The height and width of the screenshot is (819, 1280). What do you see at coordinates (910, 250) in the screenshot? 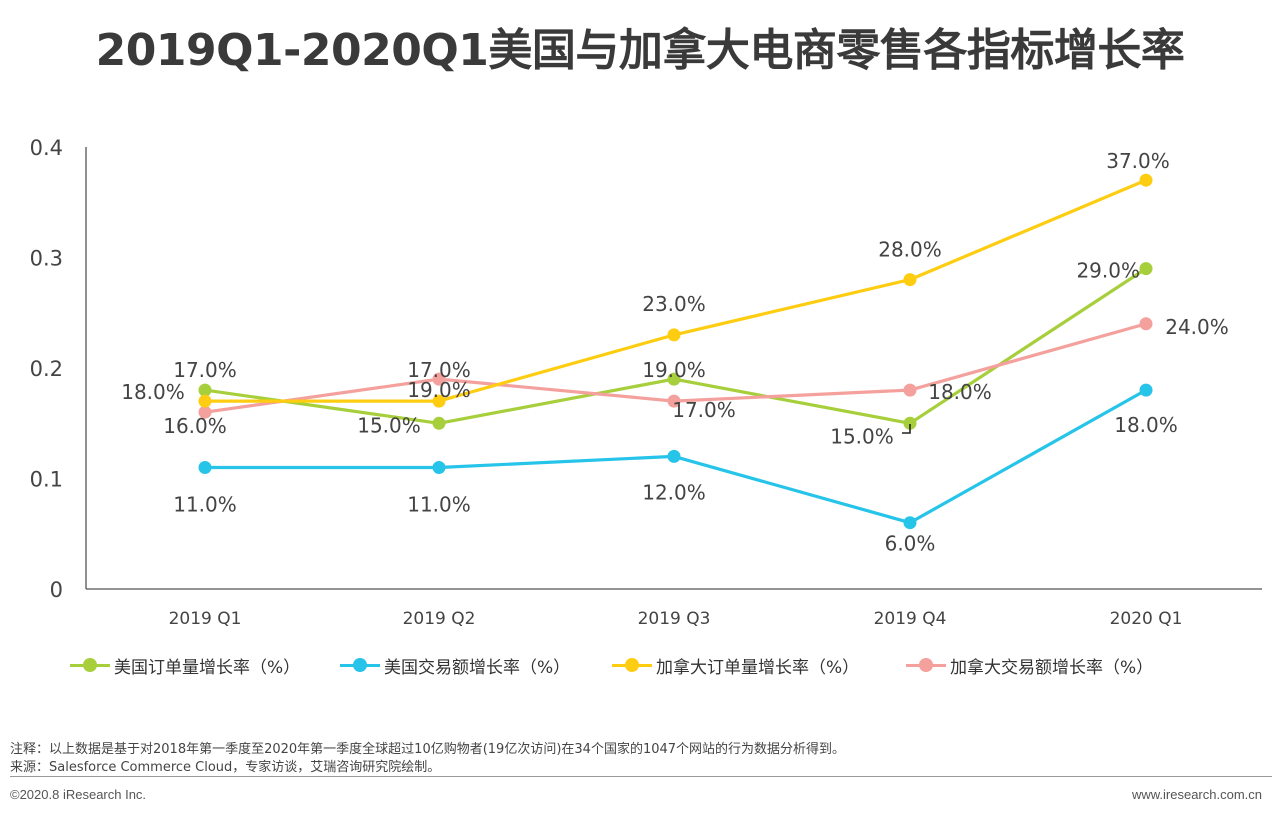
I see `data-label: 28.0%` at bounding box center [910, 250].